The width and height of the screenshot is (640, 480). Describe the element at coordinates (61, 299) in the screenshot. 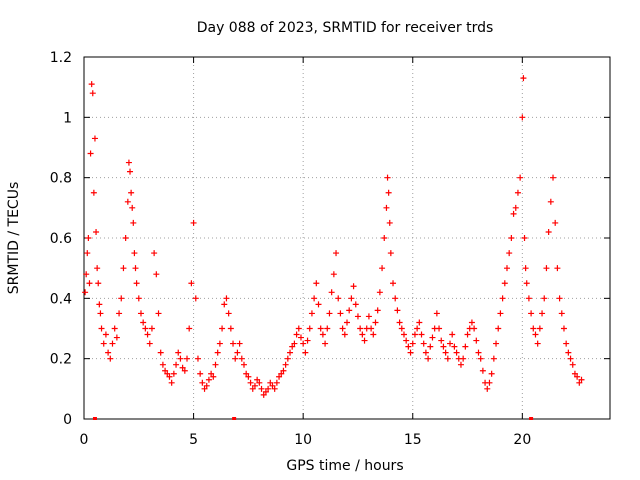

I see `y-tick-label: 0.4` at that location.